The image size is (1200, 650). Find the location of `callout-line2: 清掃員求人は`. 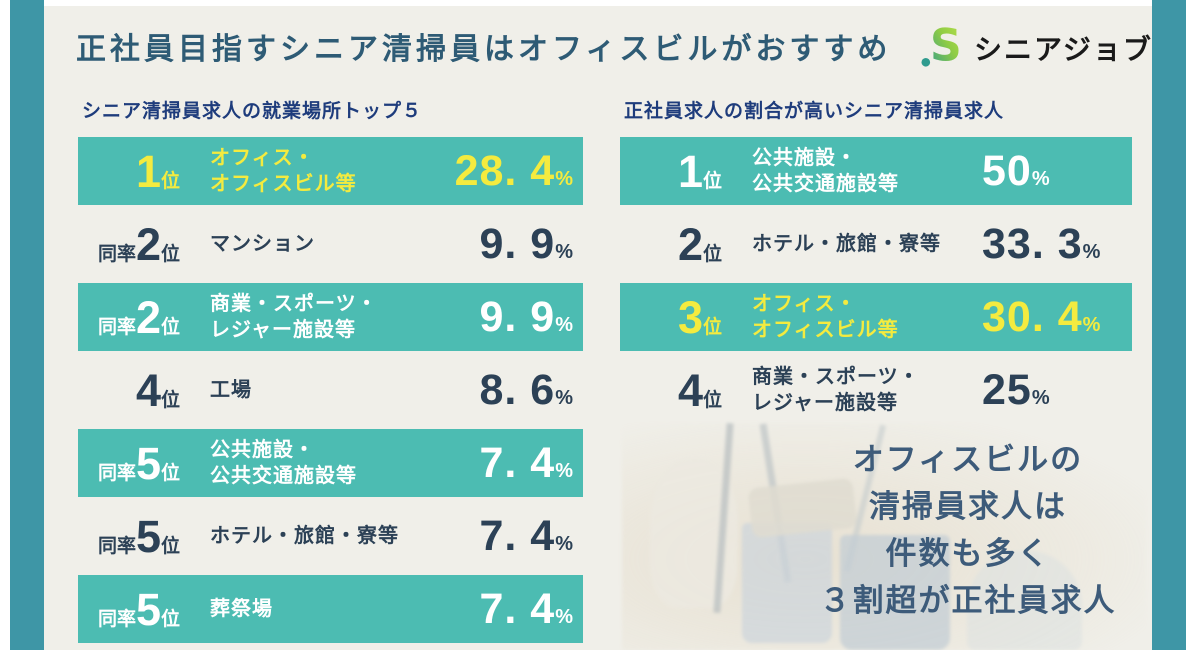

callout-line2: 清掃員求人は is located at coordinates (968, 506).